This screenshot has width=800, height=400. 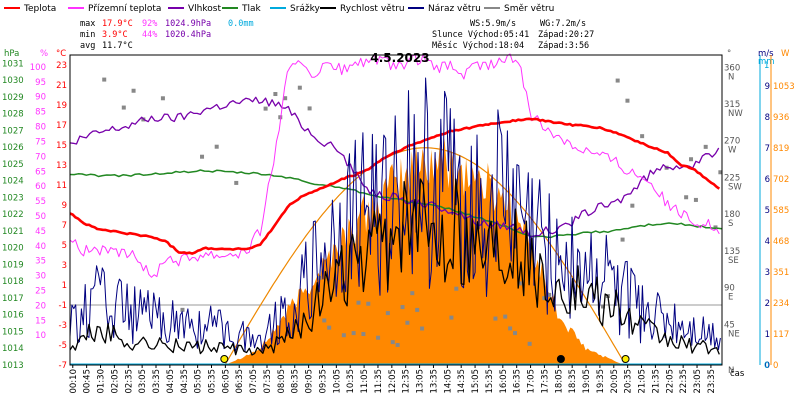 I want to click on stat-avg-label: avg, so click(x=87, y=46).